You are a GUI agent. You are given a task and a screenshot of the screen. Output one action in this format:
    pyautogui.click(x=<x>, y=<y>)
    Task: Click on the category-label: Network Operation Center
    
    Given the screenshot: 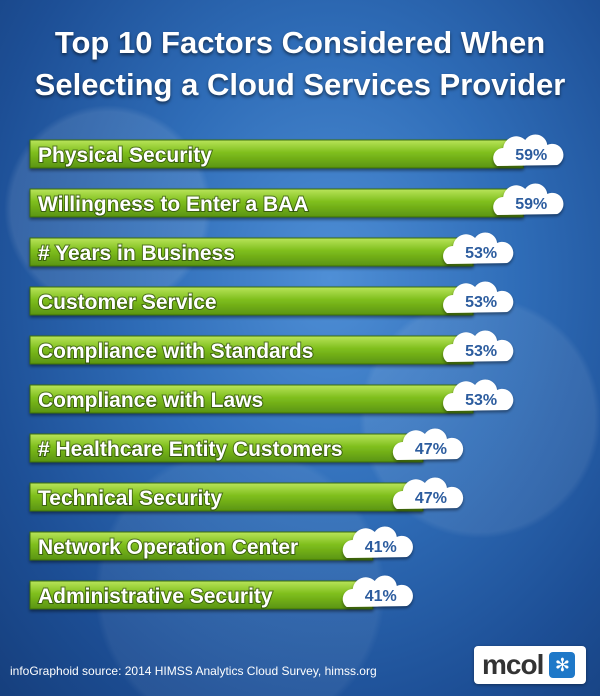 What is the action you would take?
    pyautogui.click(x=168, y=547)
    